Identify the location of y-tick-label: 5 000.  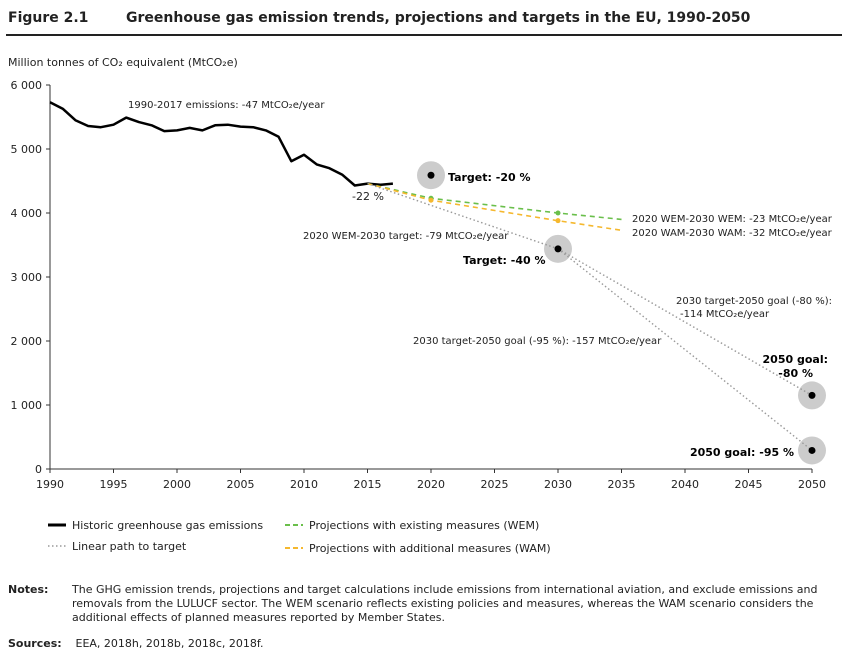
(27, 149).